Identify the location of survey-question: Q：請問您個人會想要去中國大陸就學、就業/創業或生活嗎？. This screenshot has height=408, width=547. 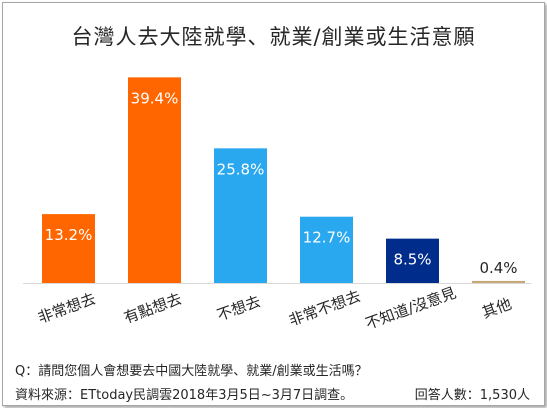
(191, 371).